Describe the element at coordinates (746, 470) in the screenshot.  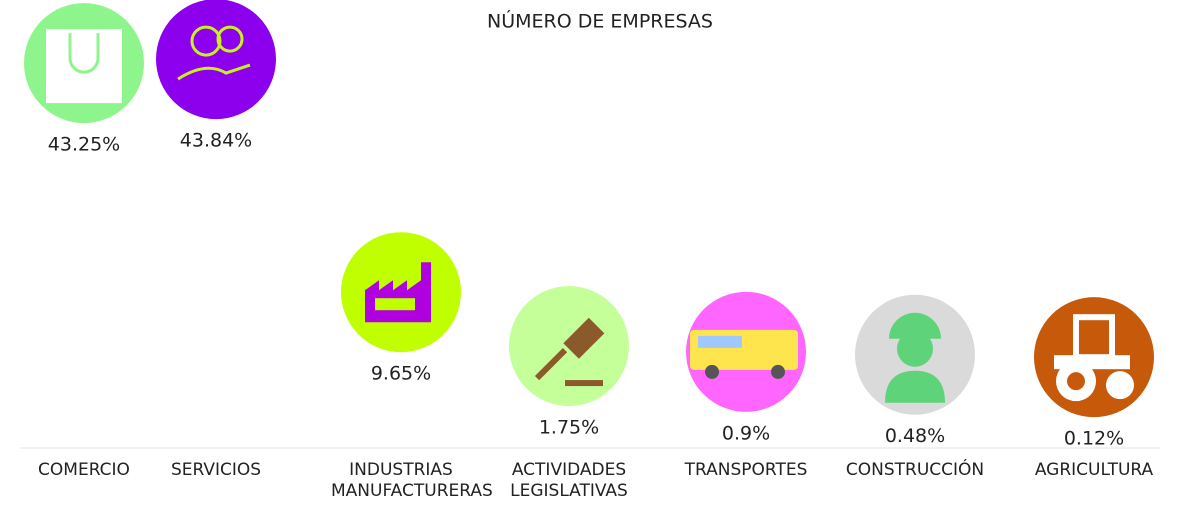
I see `category-label: TRANSPORTES` at that location.